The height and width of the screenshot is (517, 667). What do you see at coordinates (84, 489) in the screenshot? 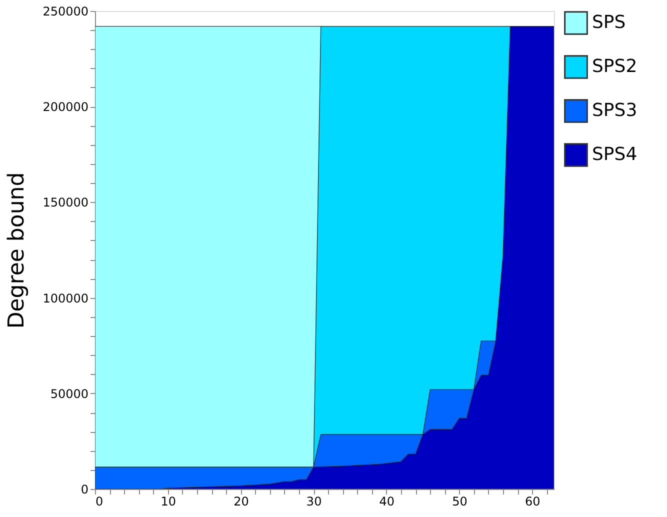
I see `y-tick-label: 0` at bounding box center [84, 489].